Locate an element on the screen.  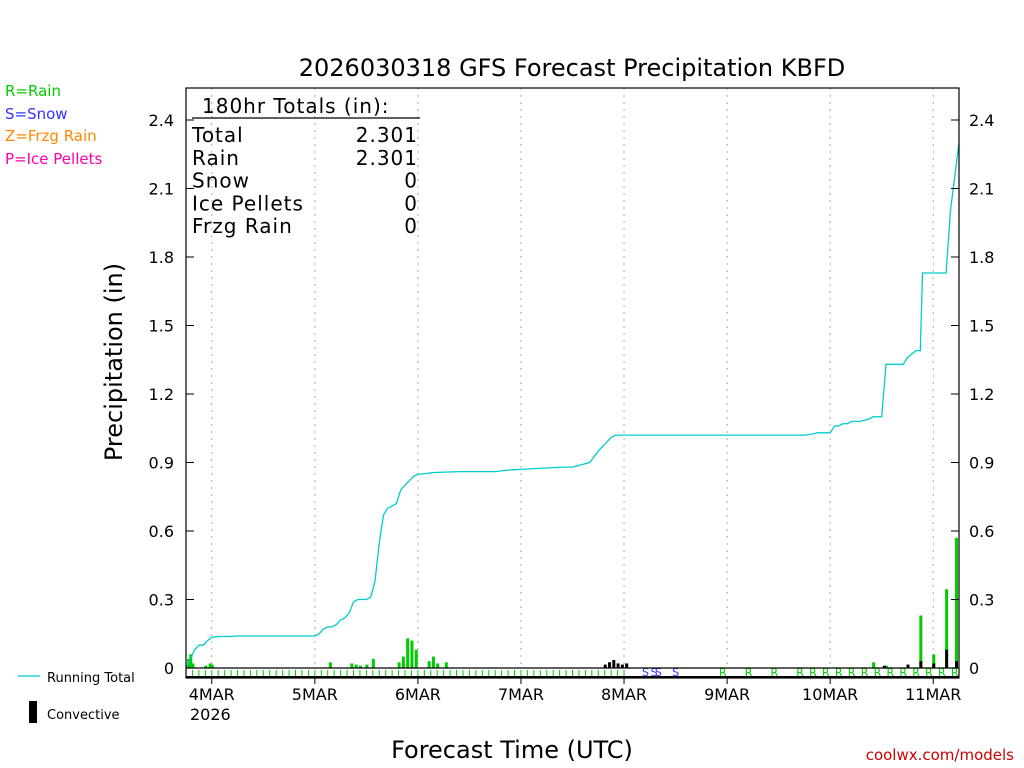
legend-ice-pellets: P=Ice Pellets is located at coordinates (53, 159).